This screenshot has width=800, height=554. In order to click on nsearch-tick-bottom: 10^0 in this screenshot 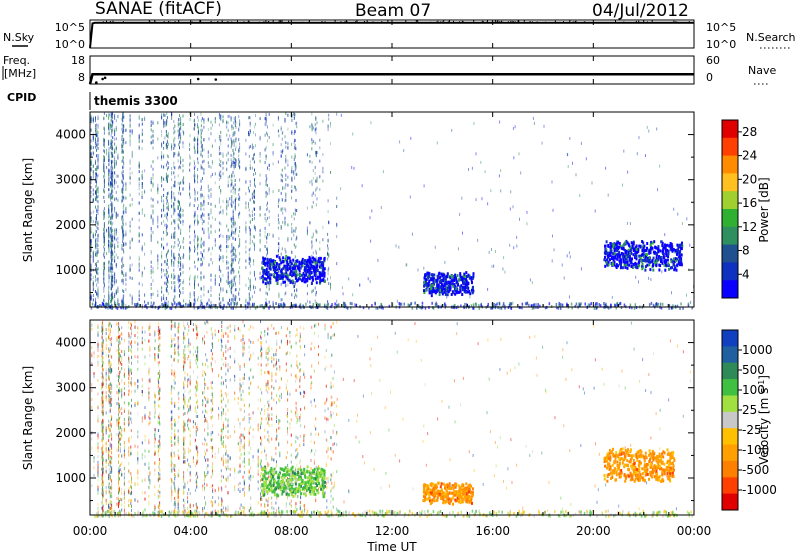, I will do `click(721, 44)`.